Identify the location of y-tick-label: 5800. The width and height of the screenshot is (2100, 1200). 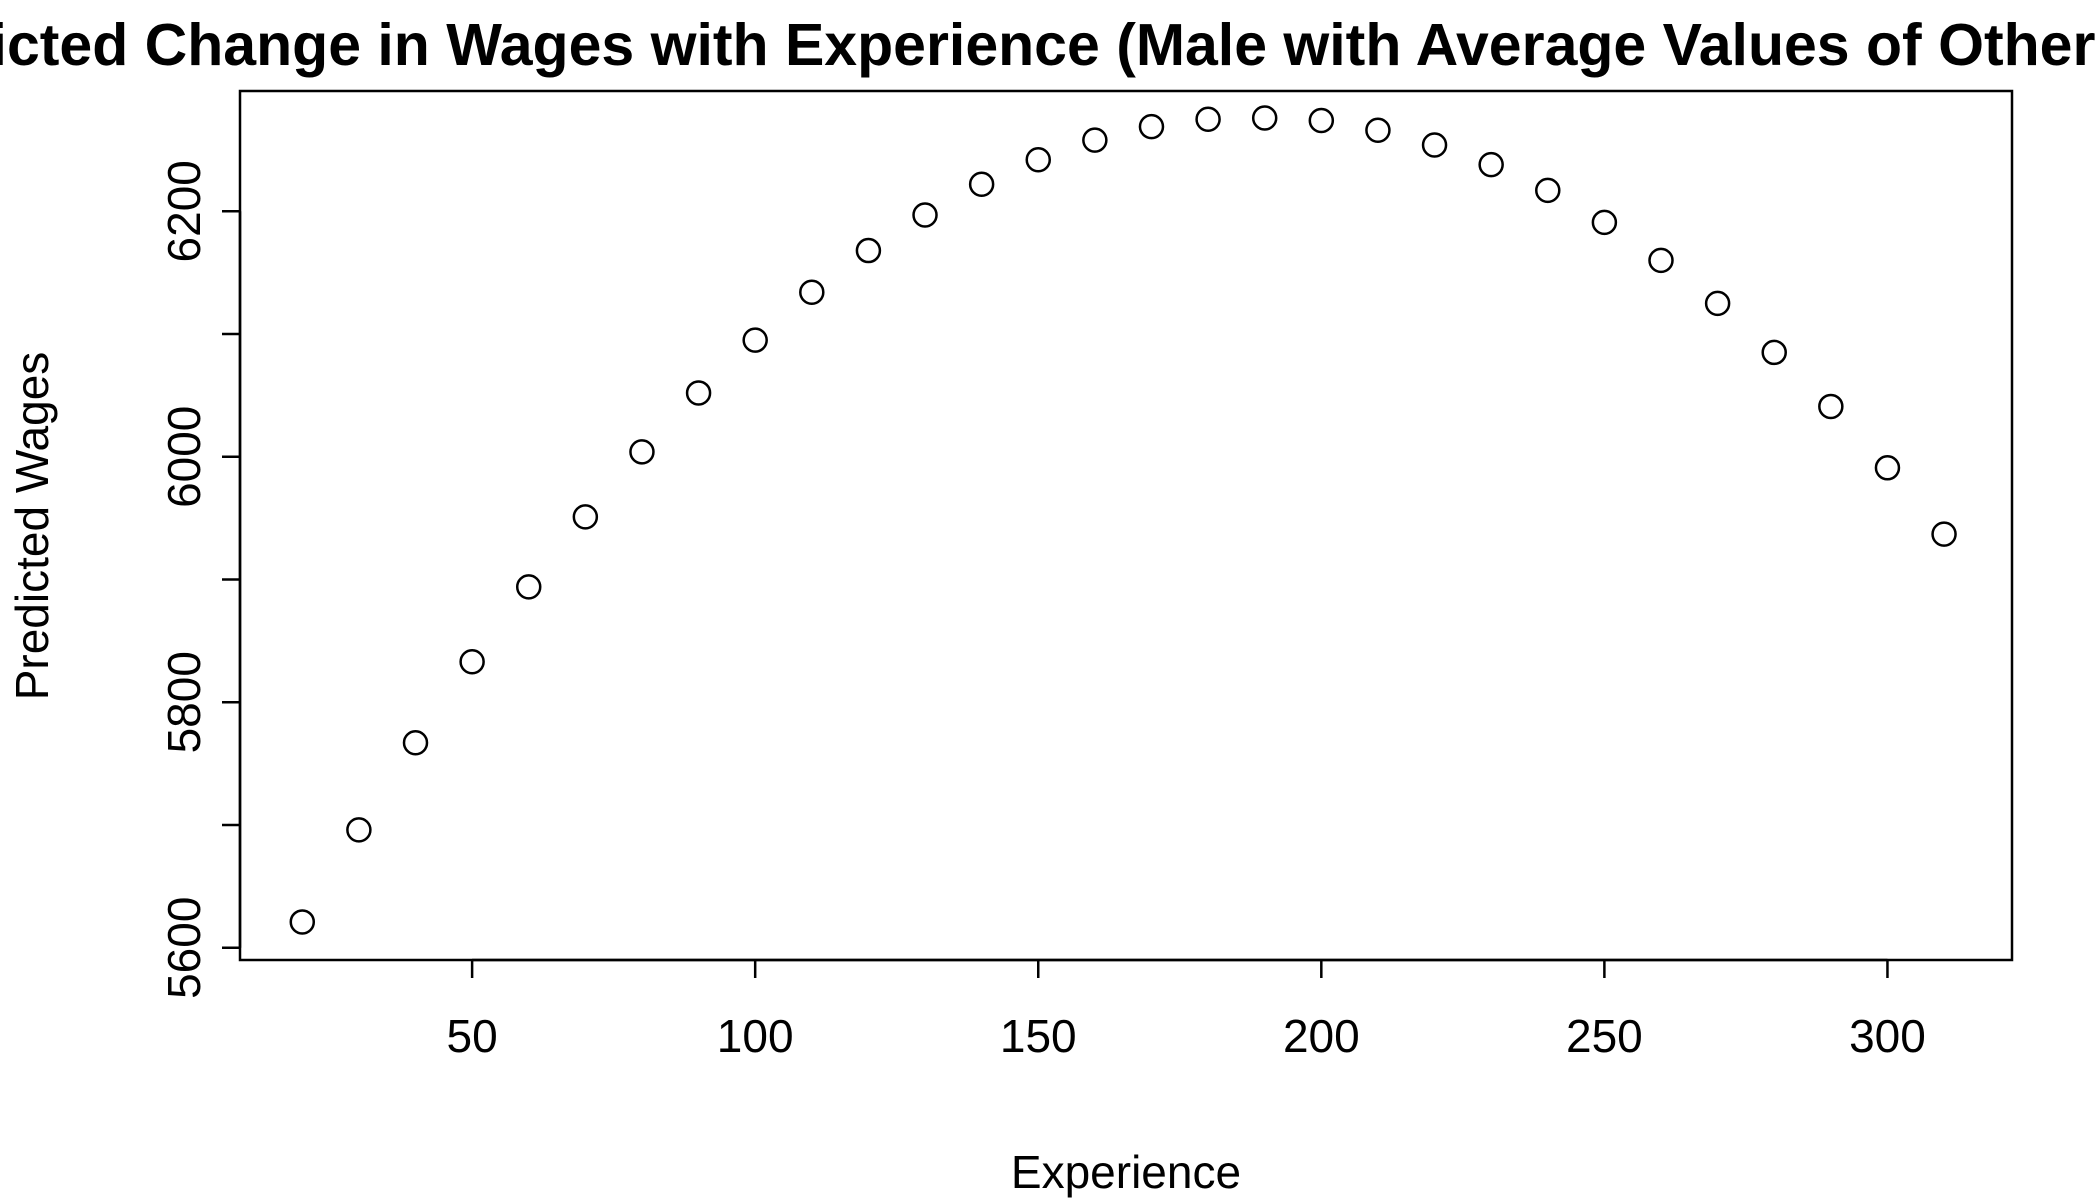
(184, 702).